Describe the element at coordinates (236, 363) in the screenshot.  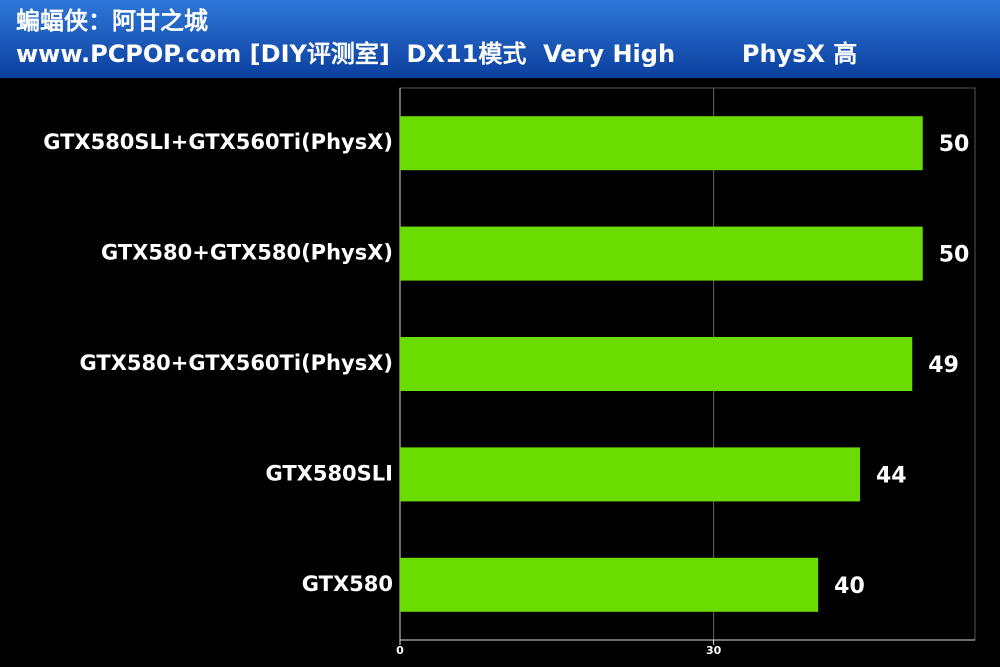
I see `y-tick-label: GTX580+GTX560Ti(PhysX)` at that location.